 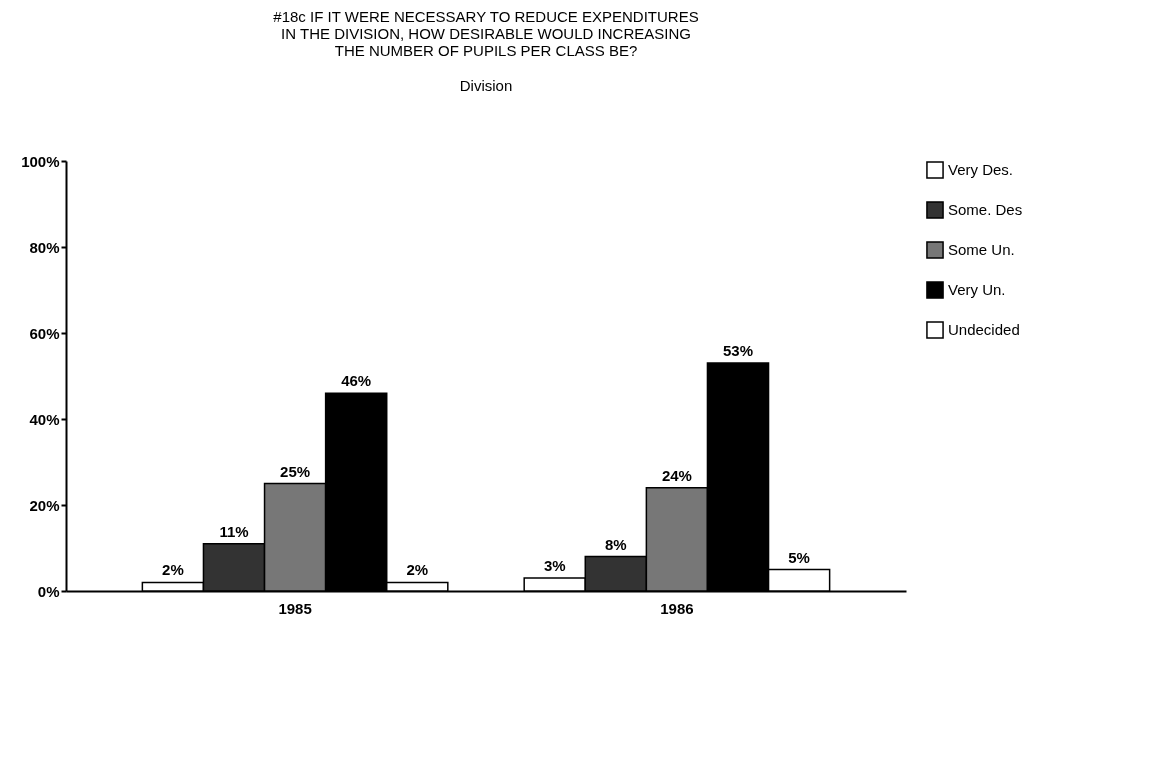 What do you see at coordinates (40, 161) in the screenshot?
I see `y-tick-label: 100%` at bounding box center [40, 161].